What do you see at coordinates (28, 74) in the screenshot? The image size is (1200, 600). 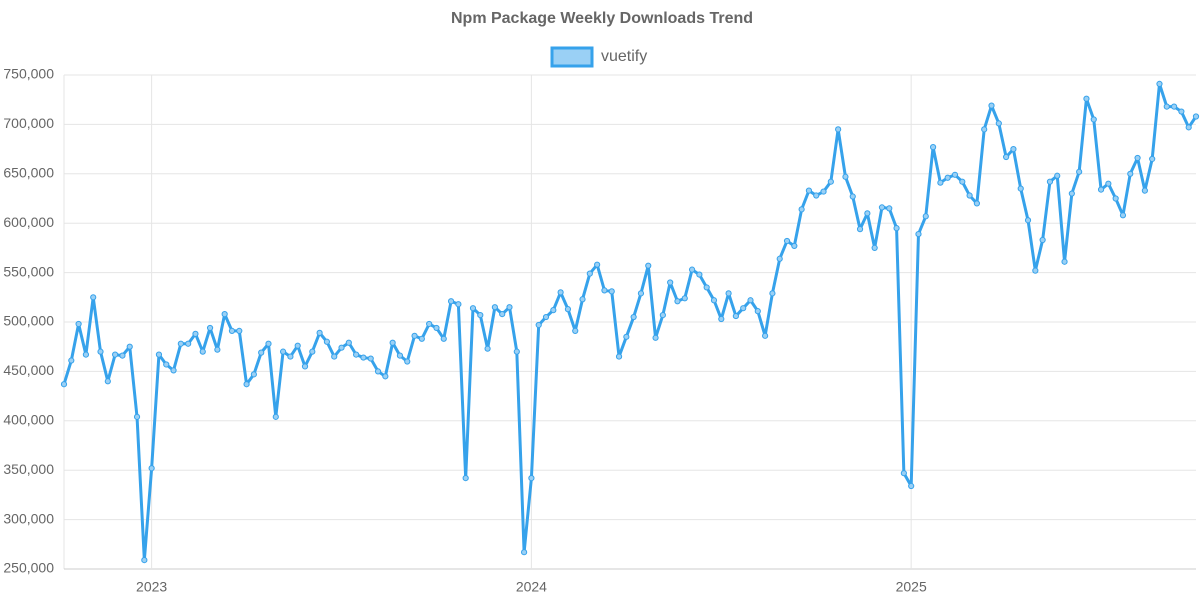 I see `y-tick-label: 750,000` at bounding box center [28, 74].